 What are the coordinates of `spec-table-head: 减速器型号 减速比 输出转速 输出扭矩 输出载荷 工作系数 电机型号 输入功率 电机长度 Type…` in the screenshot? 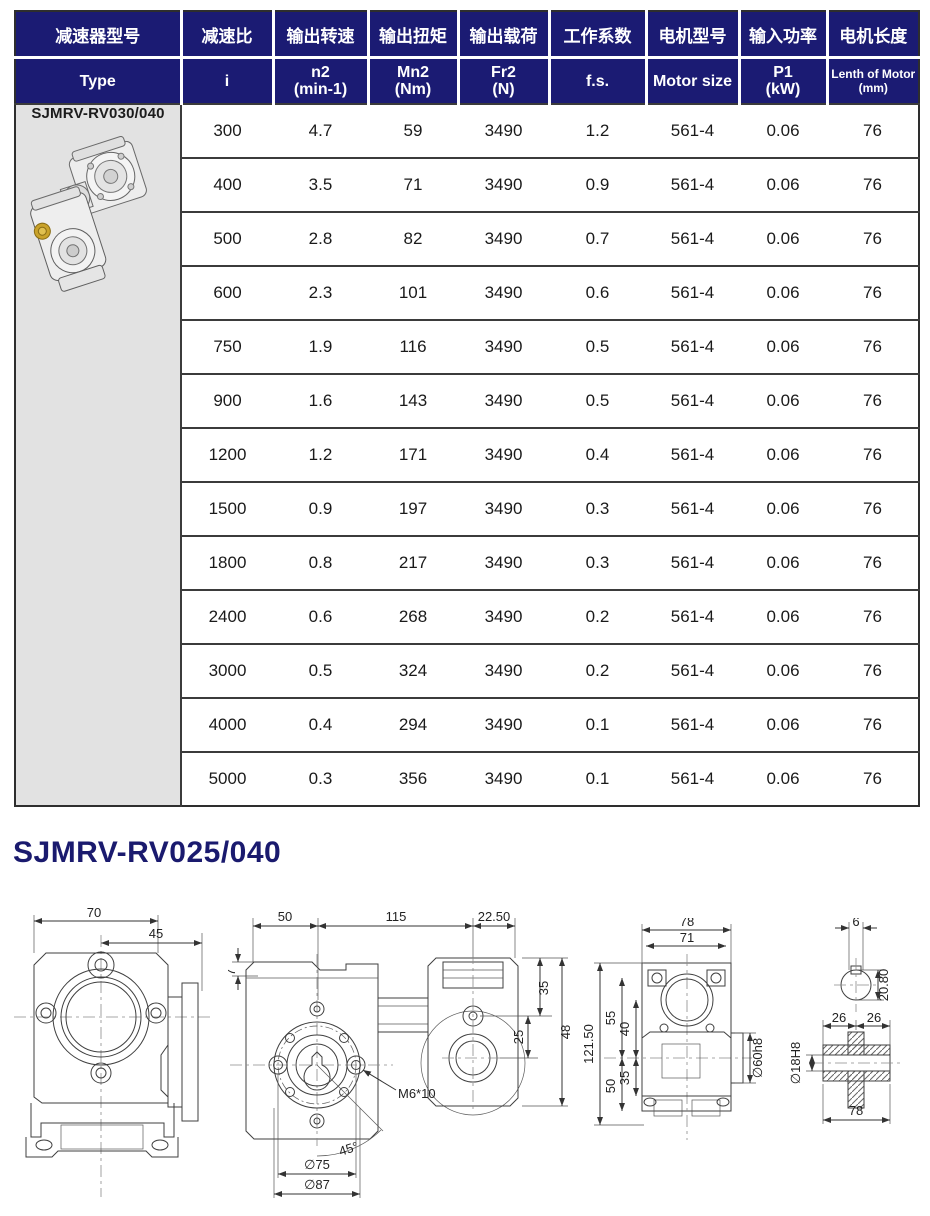 It's located at (467, 57).